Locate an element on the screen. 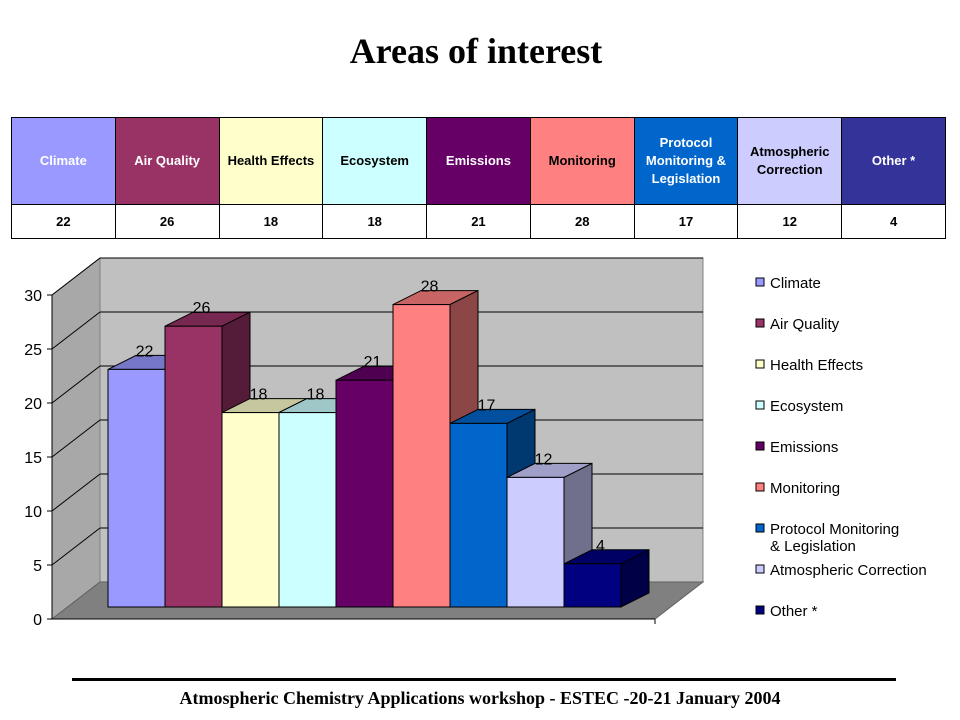 The width and height of the screenshot is (960, 720). bar-value-label: 28 is located at coordinates (430, 287).